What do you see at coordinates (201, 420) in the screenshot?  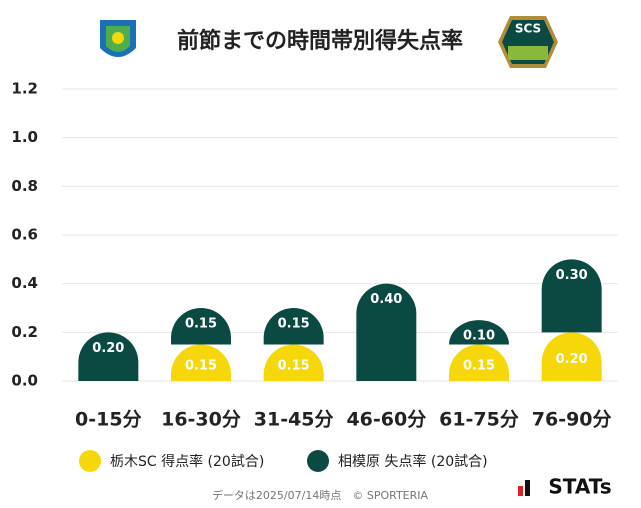 I see `x-tick-label: 16-30分` at bounding box center [201, 420].